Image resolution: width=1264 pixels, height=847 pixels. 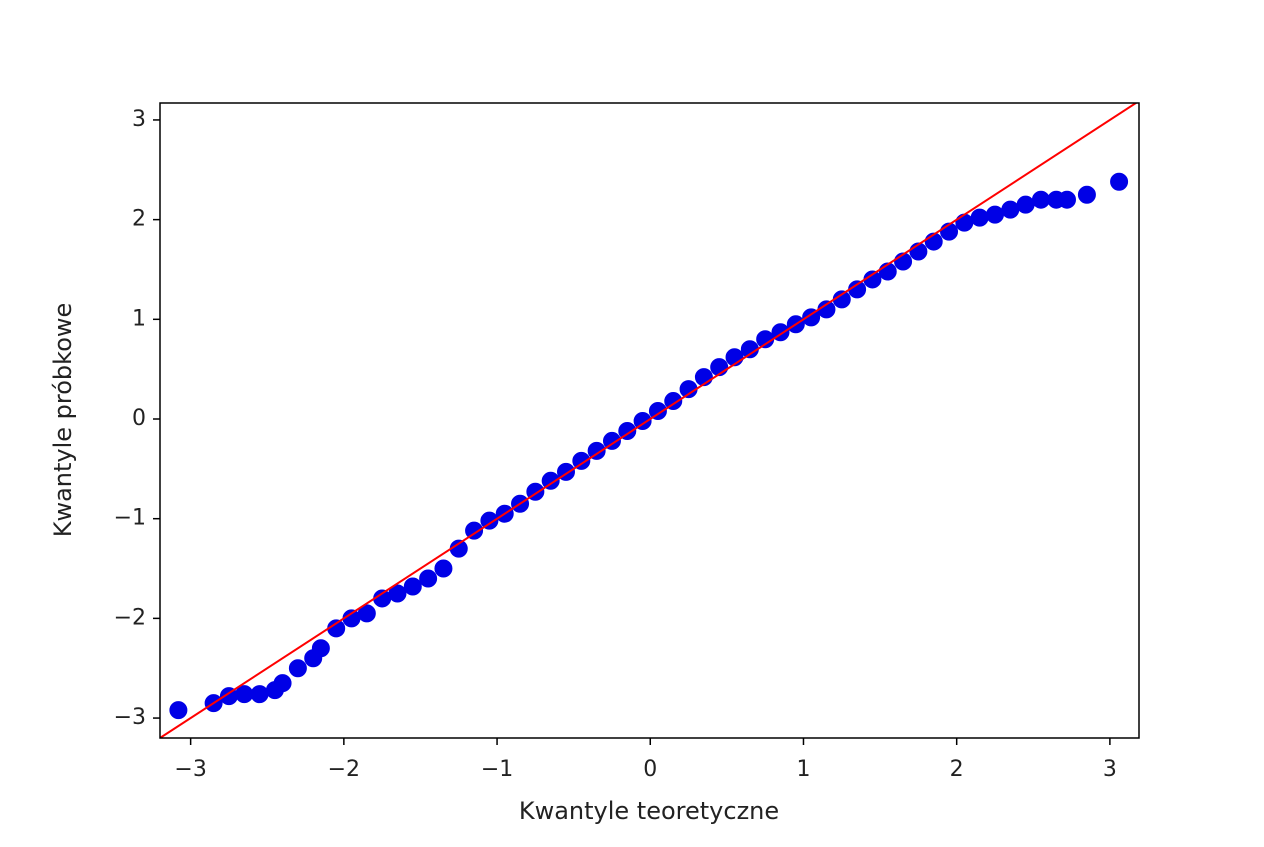 I want to click on y-tick-label: 2, so click(x=139, y=219).